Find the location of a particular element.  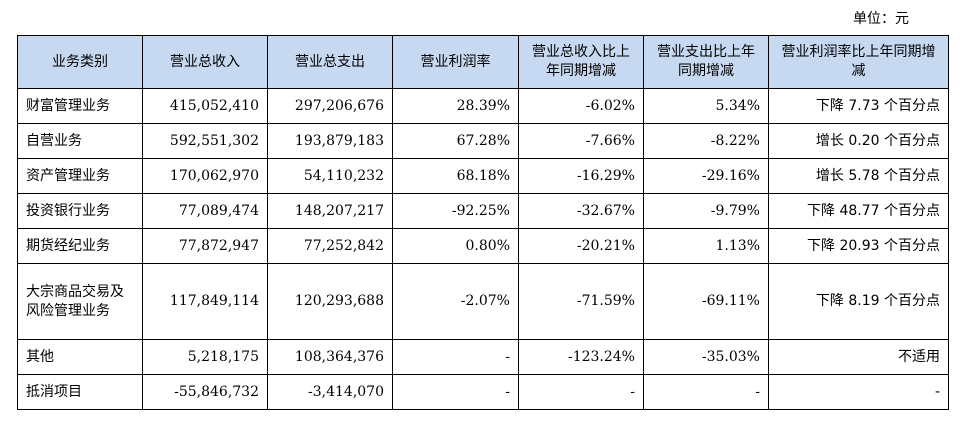

cell-revenue-yoy: -7.66% is located at coordinates (581, 141).